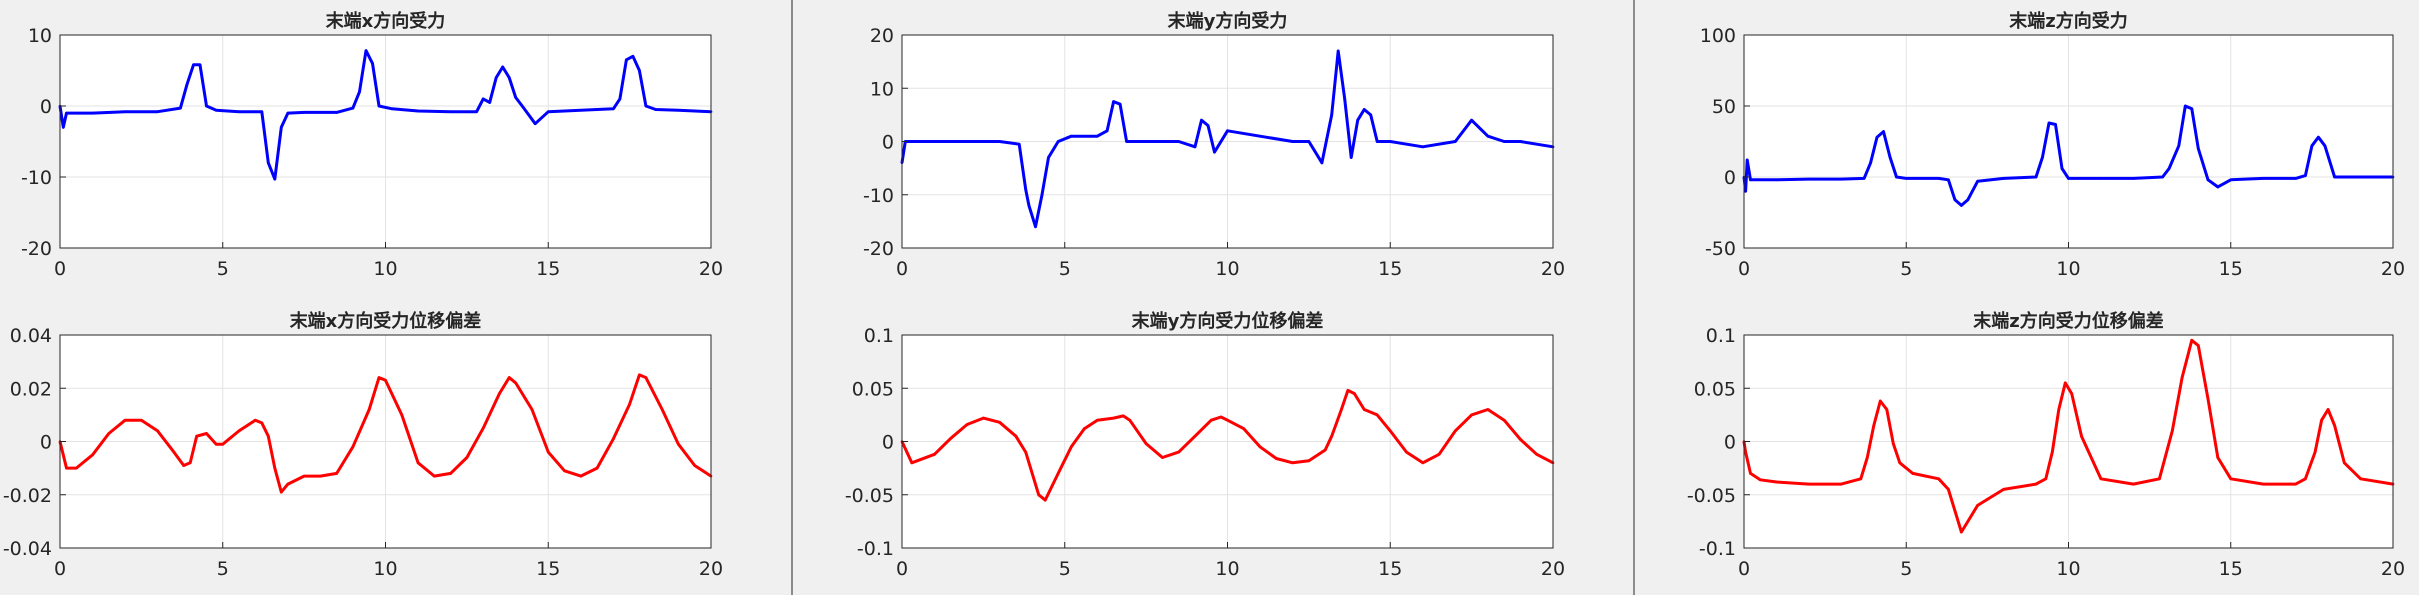 The height and width of the screenshot is (595, 2419). I want to click on chart-title: 末端z方向受力, so click(2068, 21).